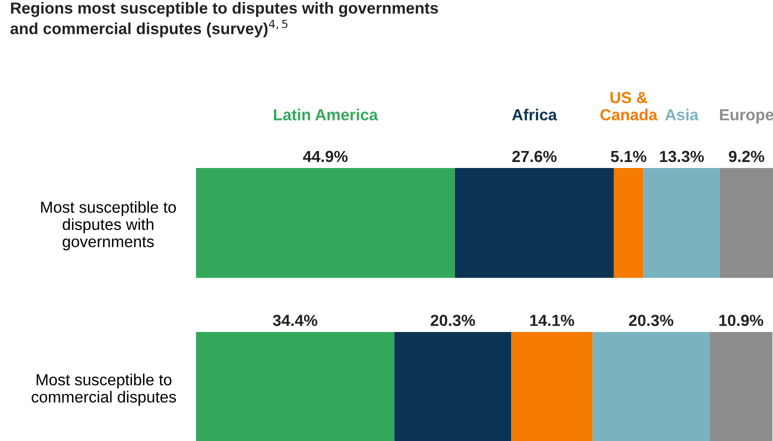  I want to click on data-label: 13.3%, so click(682, 156).